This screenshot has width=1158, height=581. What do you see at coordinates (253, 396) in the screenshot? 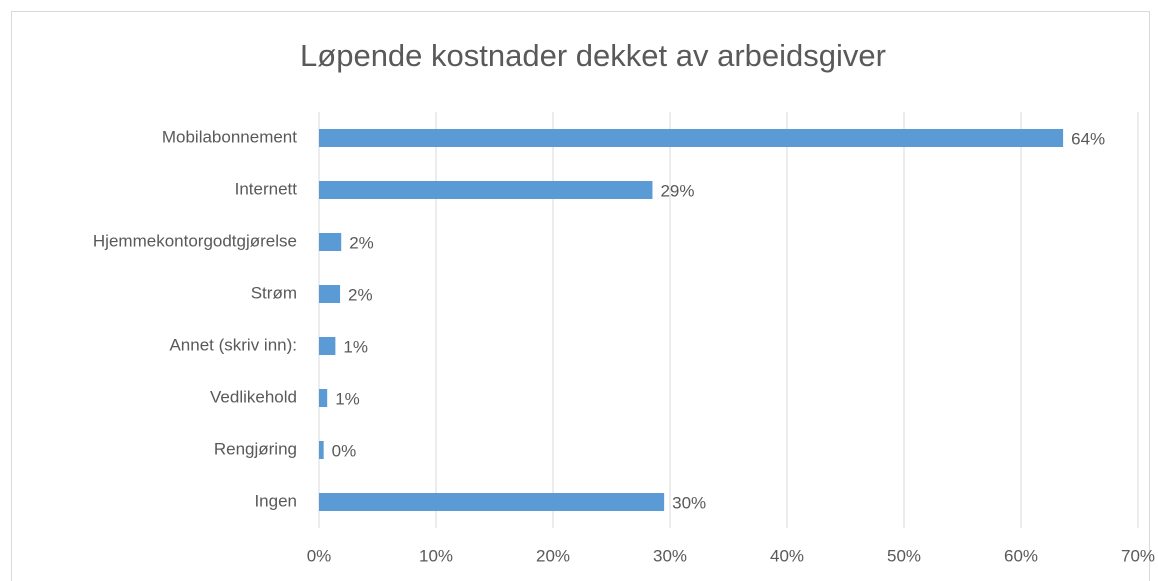
I see `y-tick-label: Vedlikehold` at bounding box center [253, 396].